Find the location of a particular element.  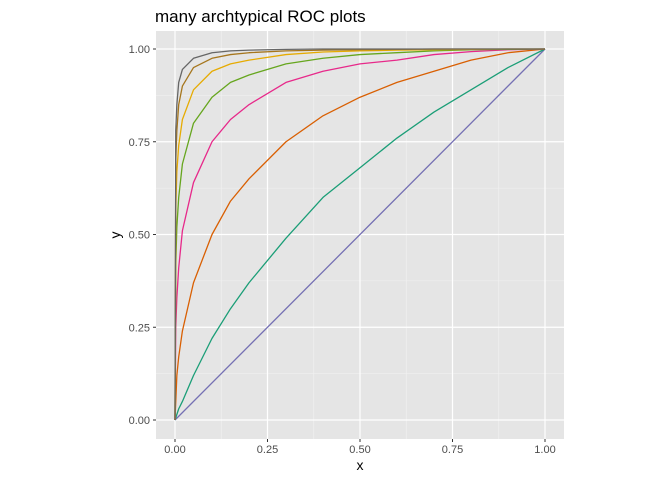

y-tick-label: 0.25 is located at coordinates (139, 328).